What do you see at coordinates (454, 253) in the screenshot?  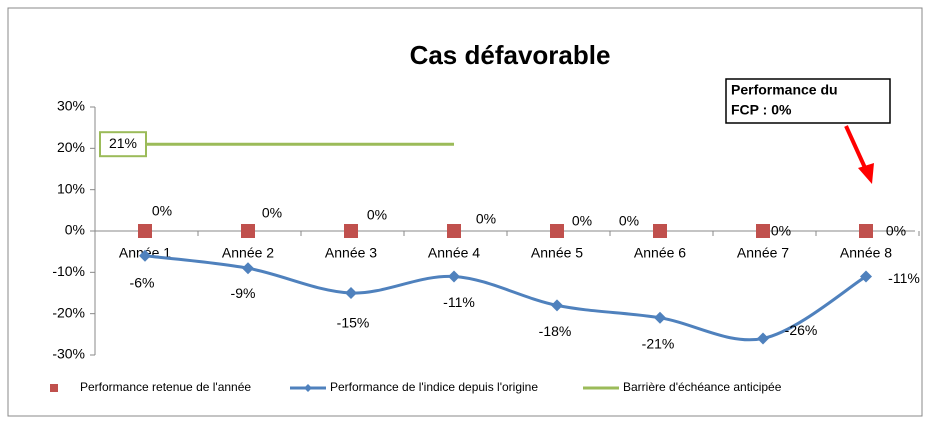 I see `x-tick-label: Année 4` at bounding box center [454, 253].